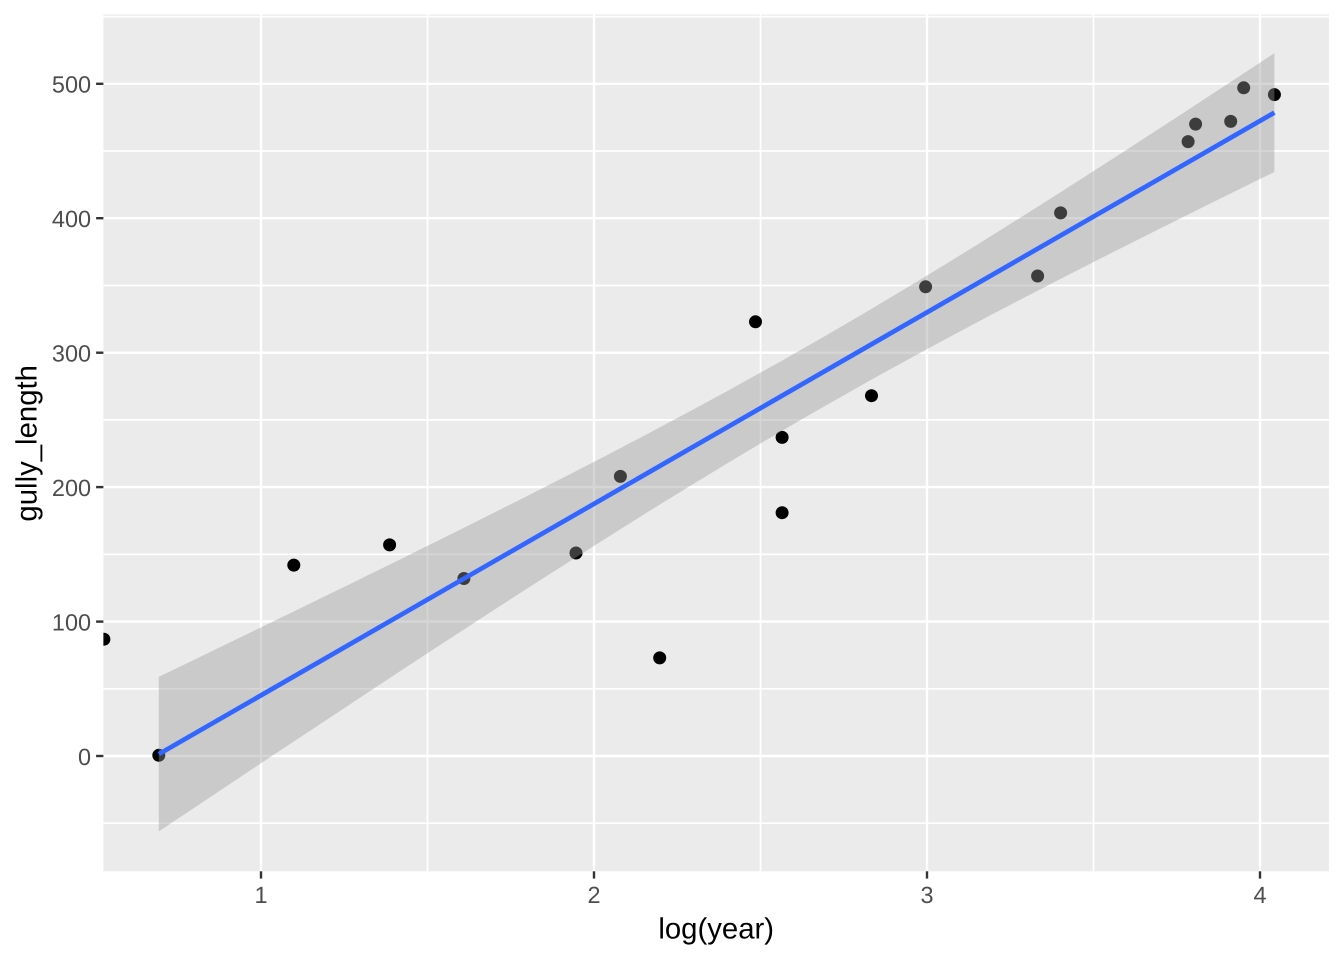 This screenshot has height=960, width=1344. What do you see at coordinates (716, 928) in the screenshot?
I see `svg-text: log(year)` at bounding box center [716, 928].